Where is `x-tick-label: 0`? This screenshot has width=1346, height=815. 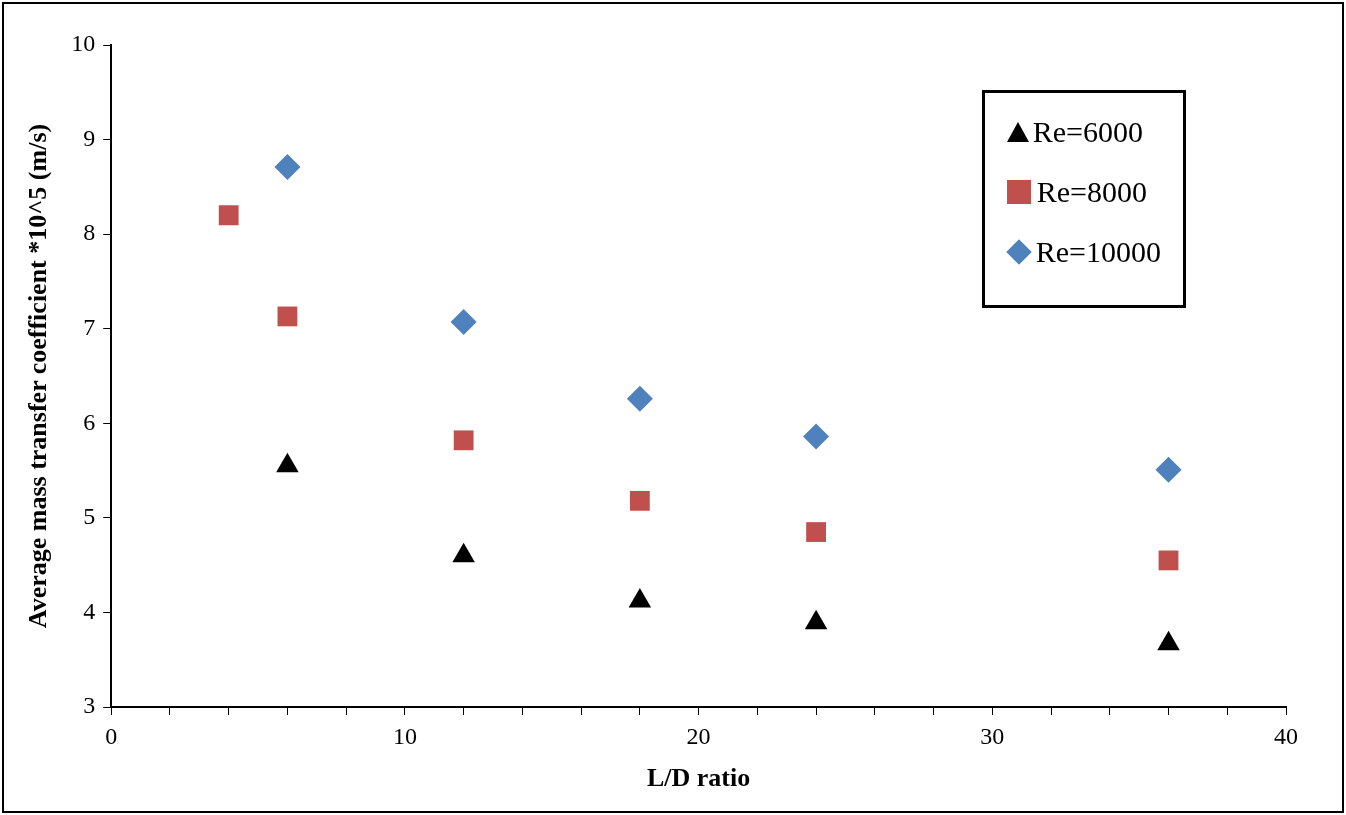 x-tick-label: 0 is located at coordinates (111, 735).